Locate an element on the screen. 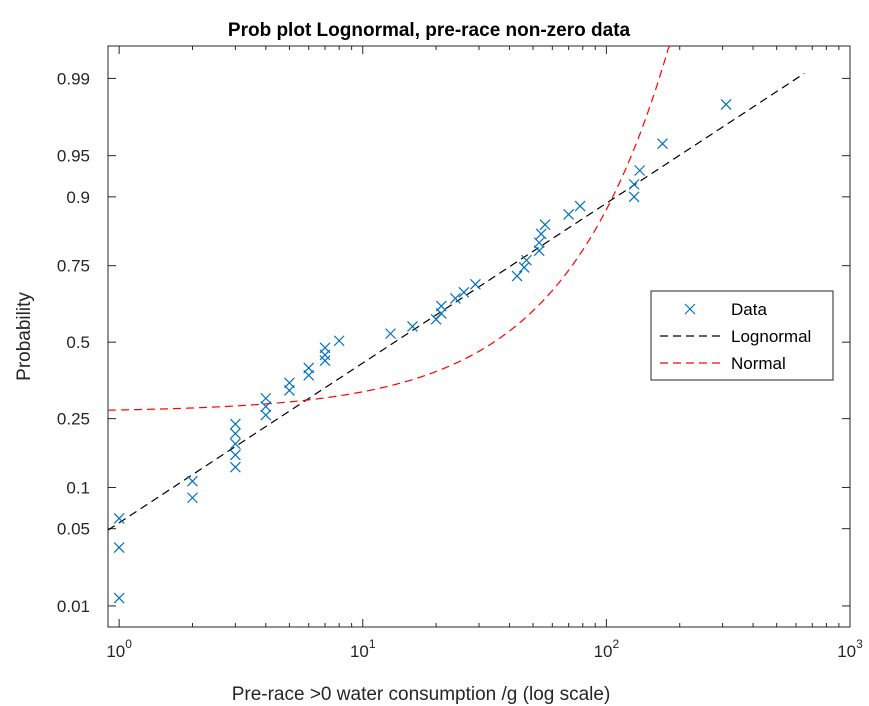 The width and height of the screenshot is (869, 706). legend-box is located at coordinates (742, 335).